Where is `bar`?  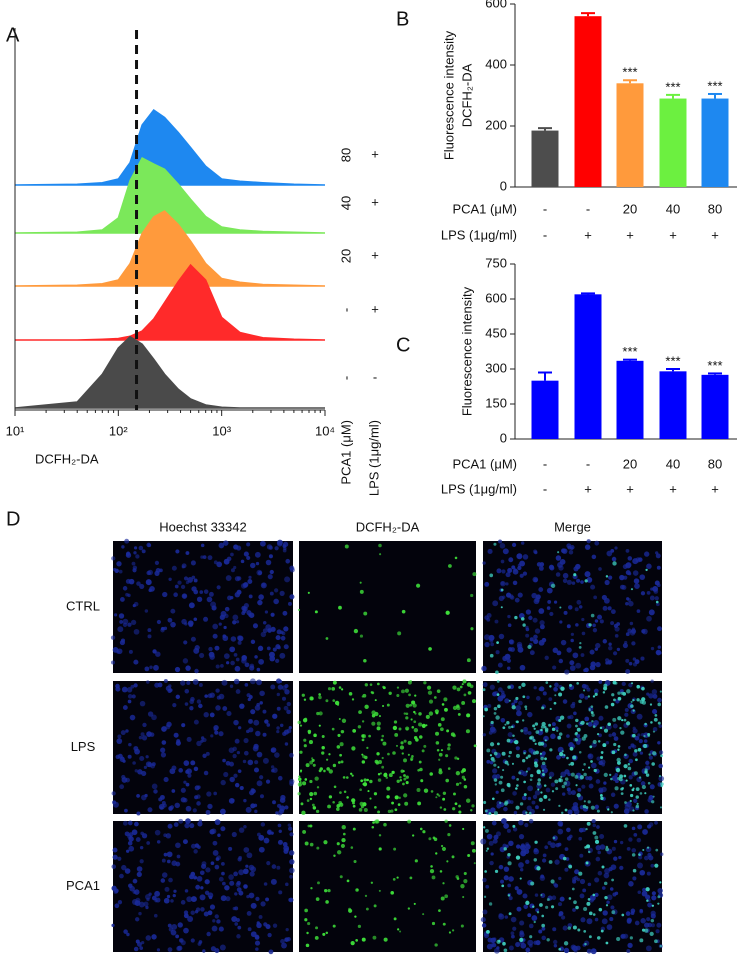 bar is located at coordinates (715, 406).